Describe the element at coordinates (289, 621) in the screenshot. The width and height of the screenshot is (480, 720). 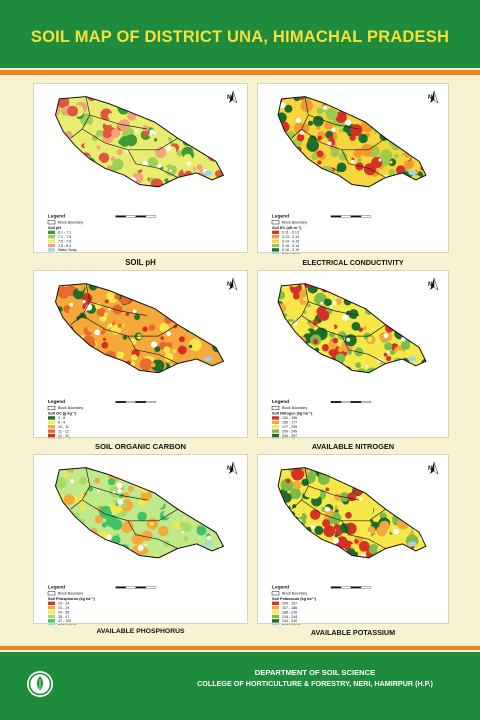
I see `legend-class-label: 244 - 310` at that location.